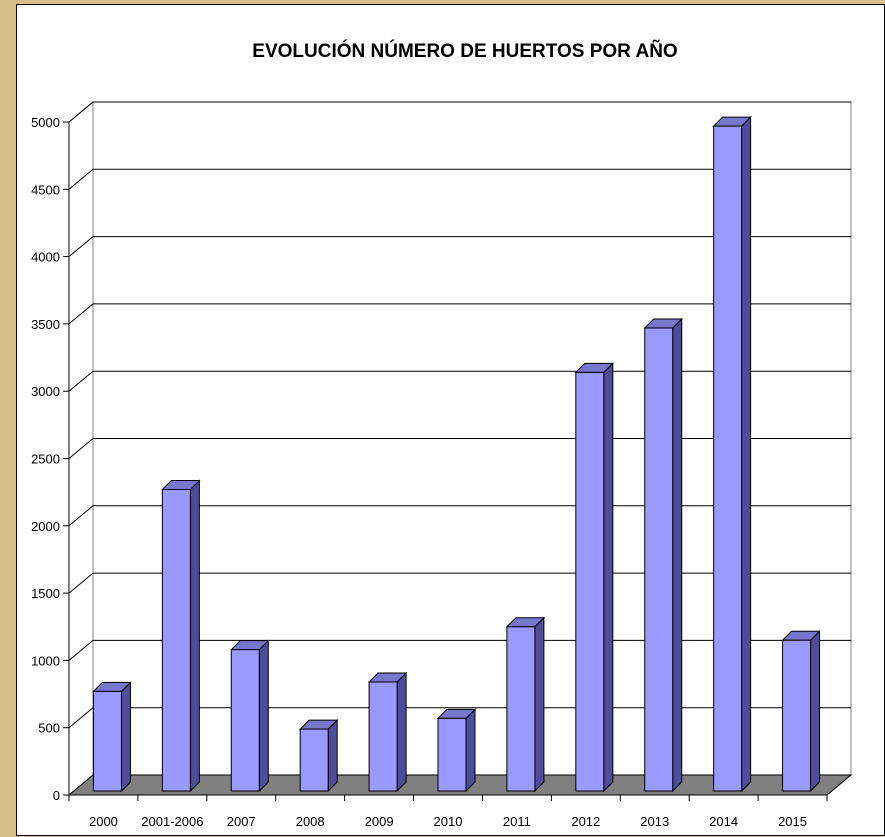  What do you see at coordinates (379, 821) in the screenshot?
I see `x-tick-label: 2009` at bounding box center [379, 821].